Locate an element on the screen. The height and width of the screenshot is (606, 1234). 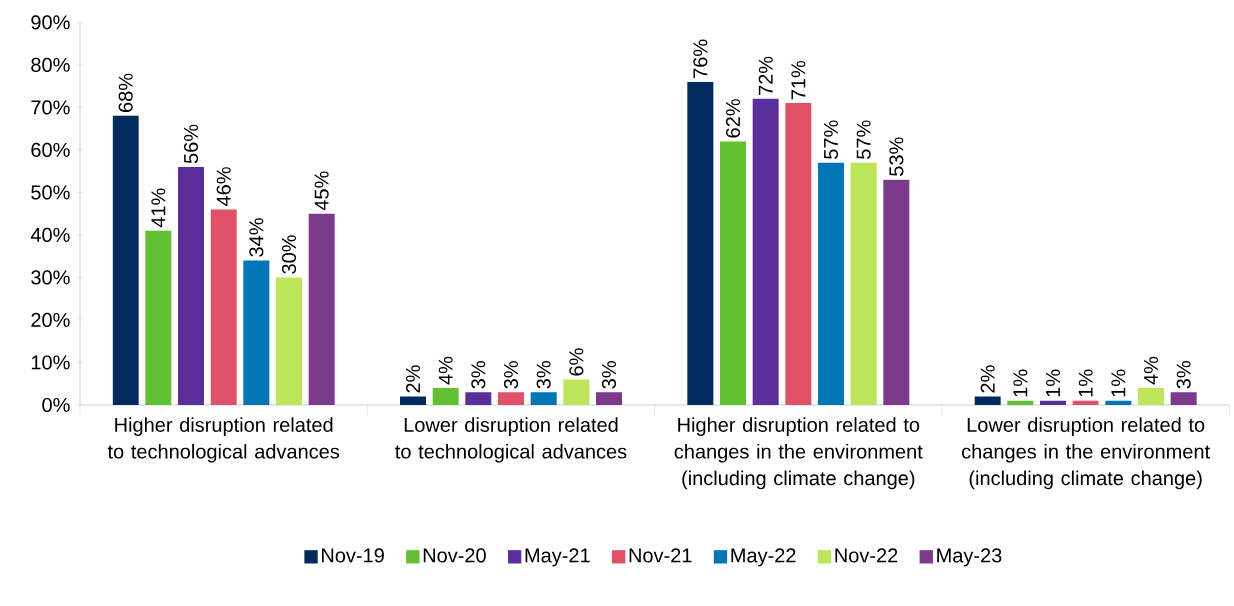
data-label: 41% is located at coordinates (158, 208).